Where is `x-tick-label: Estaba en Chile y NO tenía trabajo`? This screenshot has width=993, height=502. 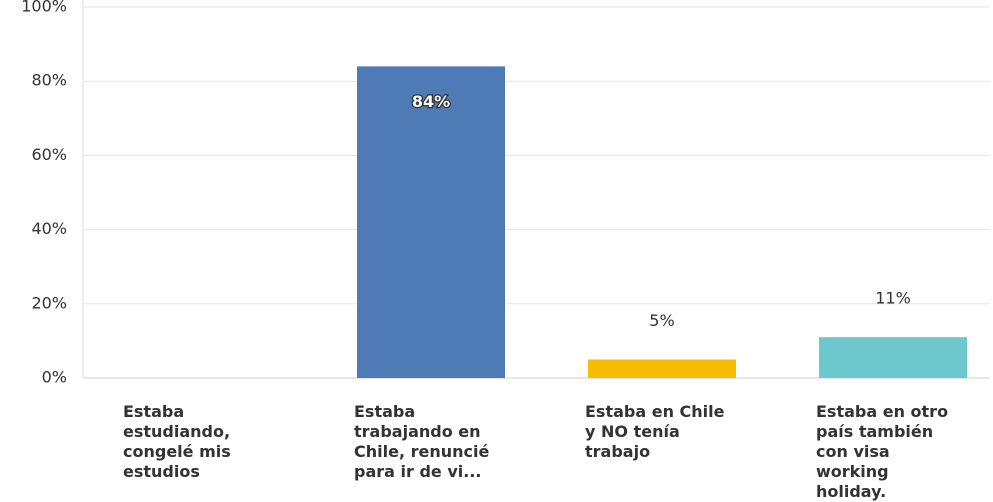 x-tick-label: Estaba en Chile y NO tenía trabajo is located at coordinates (655, 431).